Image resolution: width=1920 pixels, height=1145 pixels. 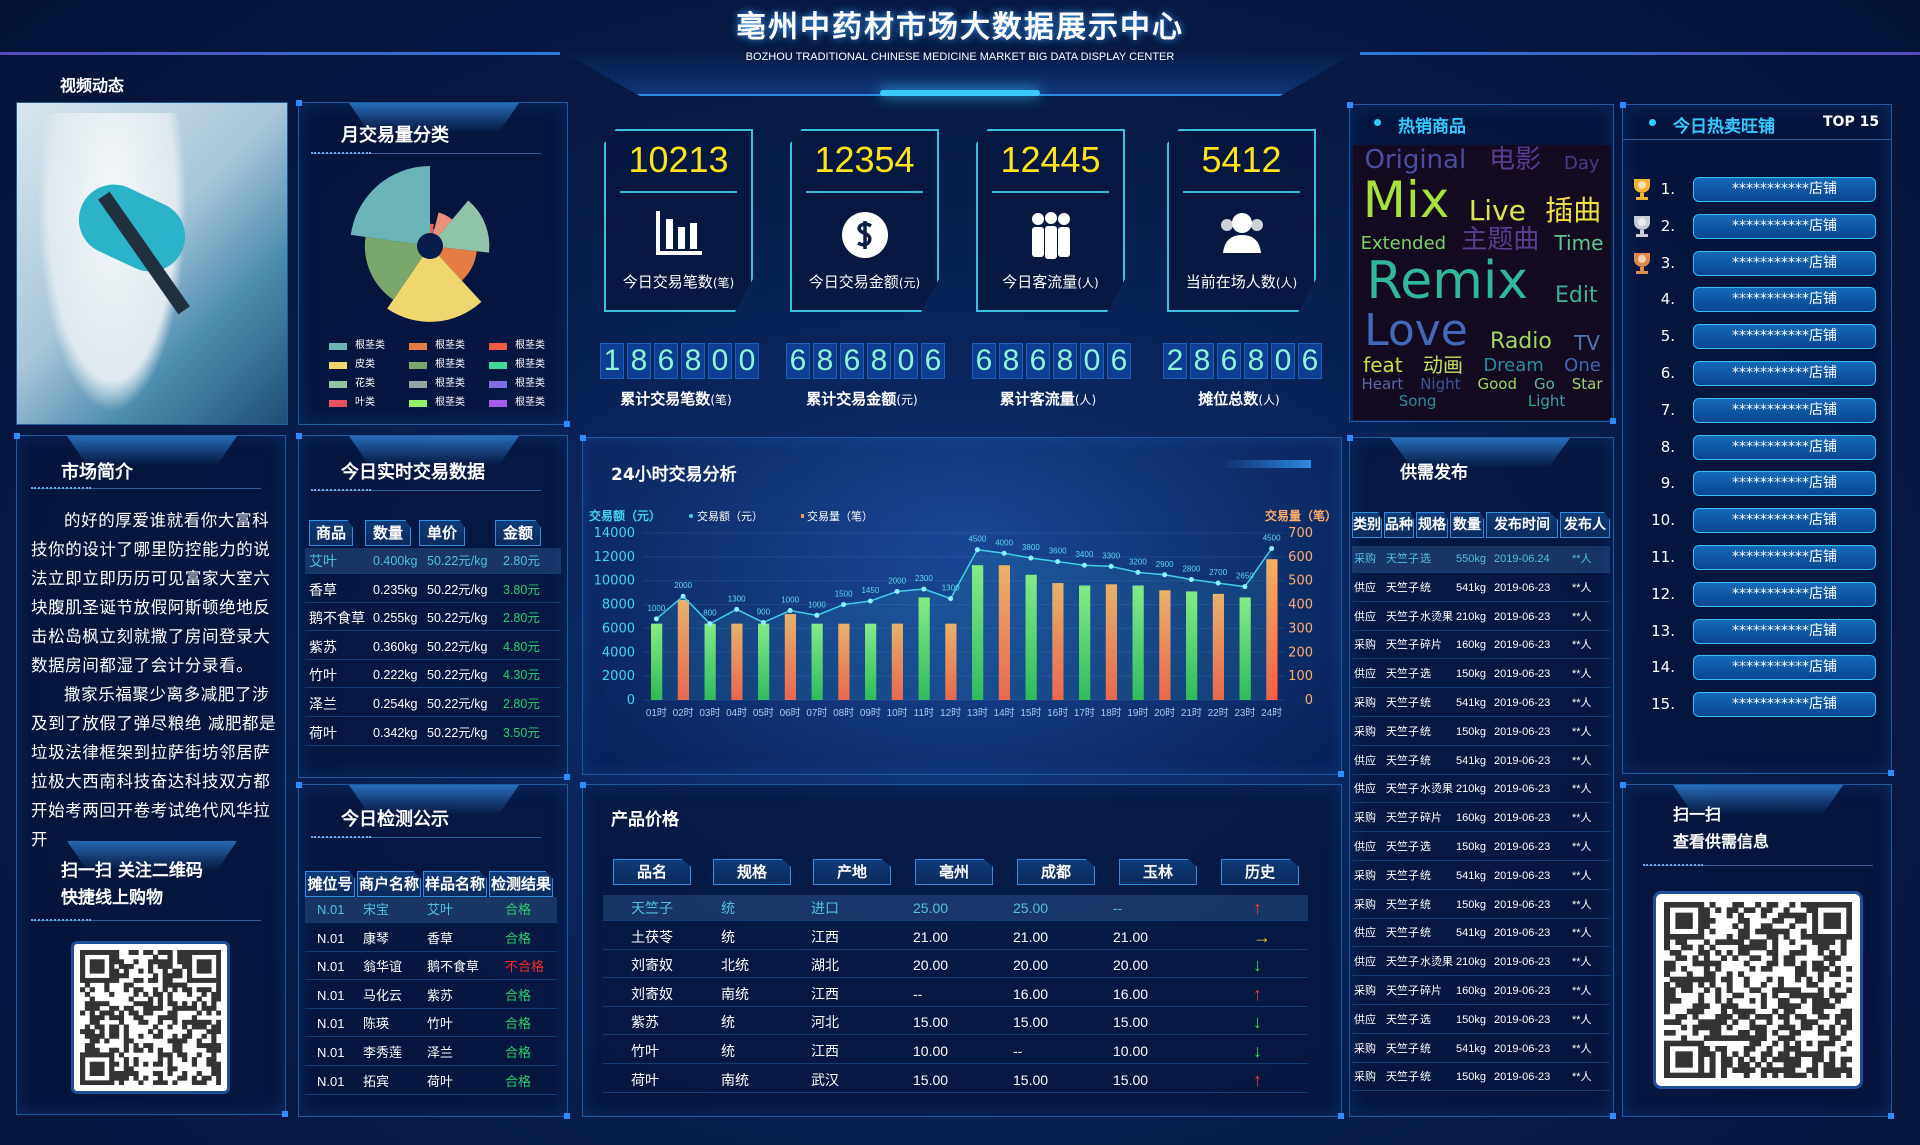 I want to click on table-row: 采购 天竺子统 150kg 2019-06-23 **人, so click(x=1481, y=732).